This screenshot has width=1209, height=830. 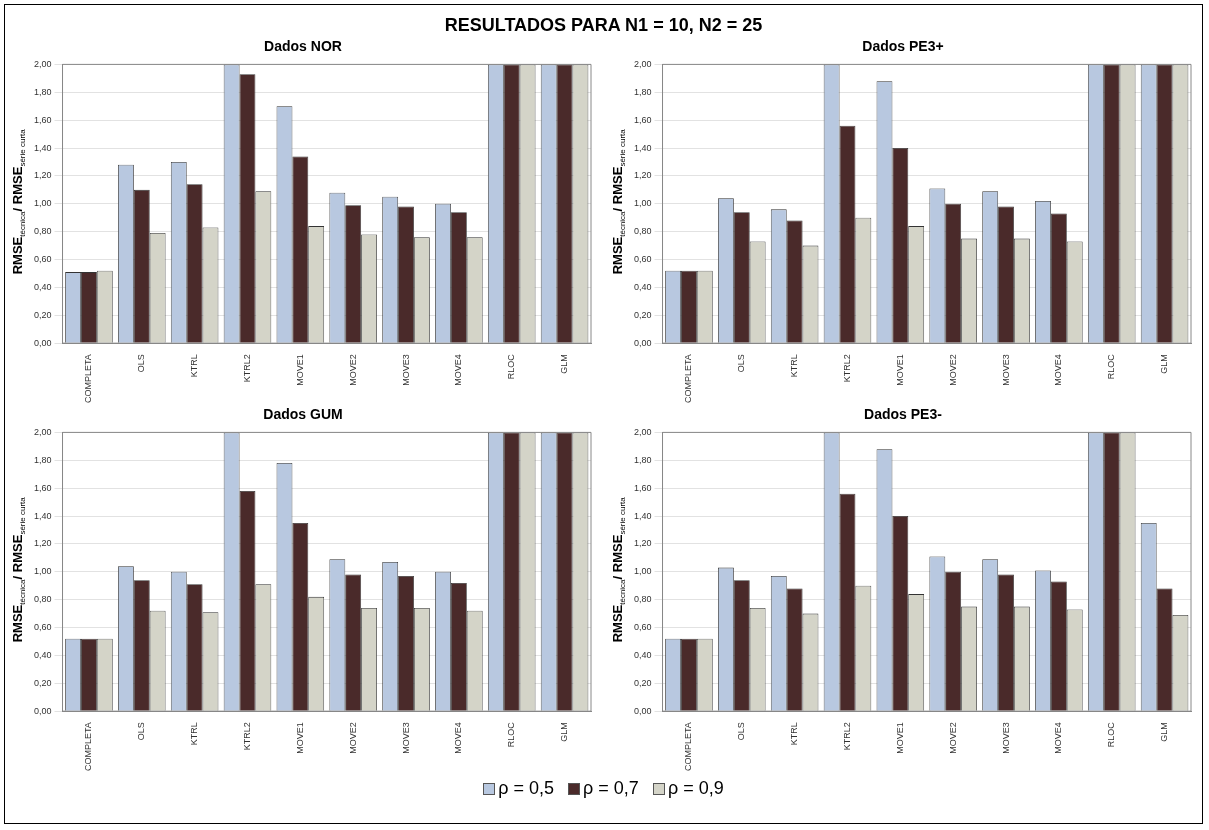 What do you see at coordinates (611, 788) in the screenshot?
I see `legend-label: ρ = 0,7` at bounding box center [611, 788].